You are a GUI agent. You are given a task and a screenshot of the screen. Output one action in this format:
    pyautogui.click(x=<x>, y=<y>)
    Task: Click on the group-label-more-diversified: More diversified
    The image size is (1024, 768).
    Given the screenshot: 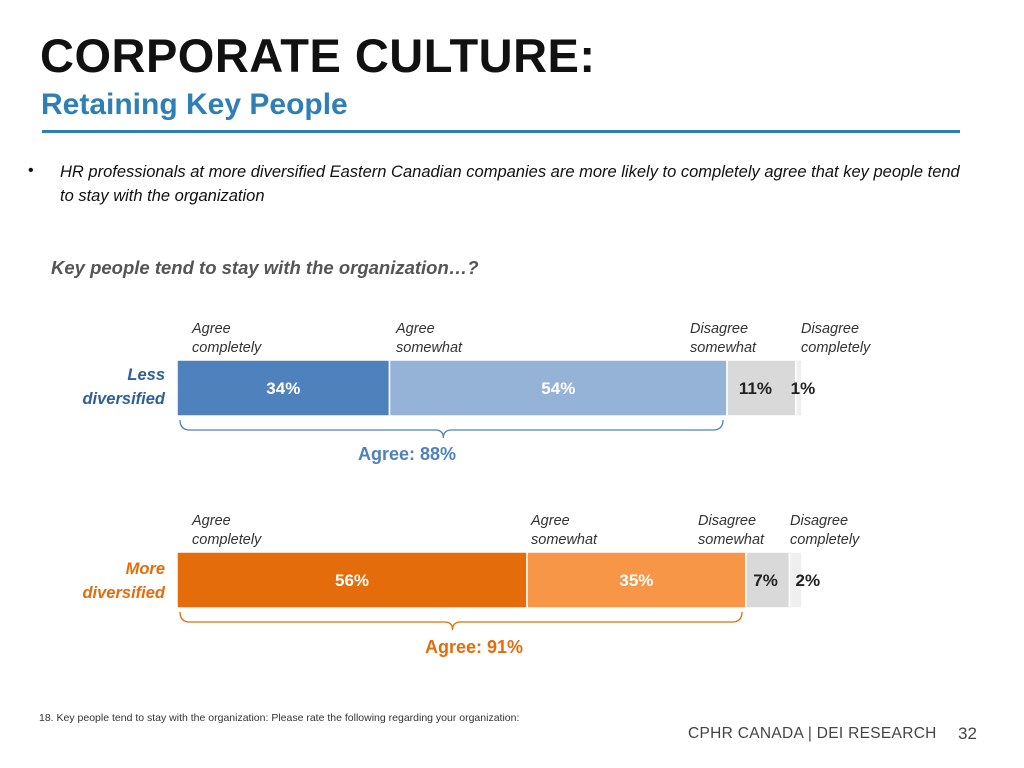 What is the action you would take?
    pyautogui.click(x=112, y=581)
    